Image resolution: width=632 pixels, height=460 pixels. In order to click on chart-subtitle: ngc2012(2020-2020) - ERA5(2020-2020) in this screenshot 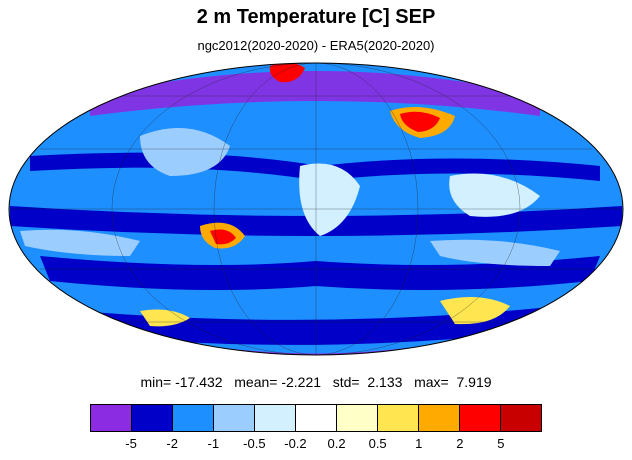, I will do `click(316, 45)`.